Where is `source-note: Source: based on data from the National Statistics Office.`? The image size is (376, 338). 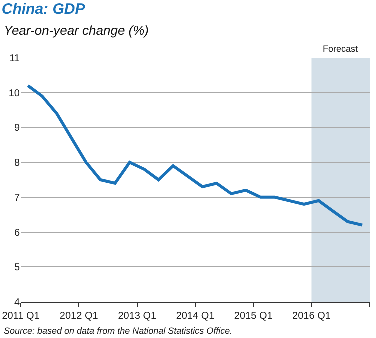
source-note: Source: based on data from the National Statistics Office. is located at coordinates (118, 331).